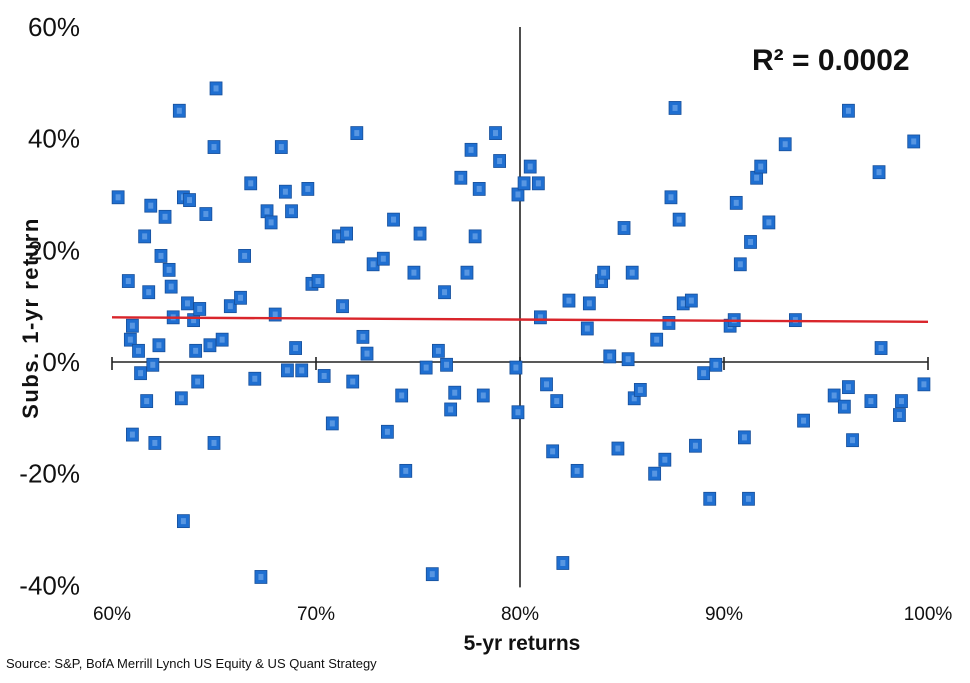 The image size is (970, 683). I want to click on y-tick-label: 40%, so click(54, 139).